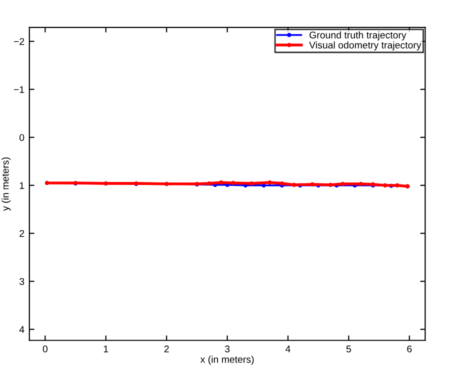 Image resolution: width=474 pixels, height=366 pixels. What do you see at coordinates (22, 185) in the screenshot?
I see `y-tick-label: 1` at bounding box center [22, 185].